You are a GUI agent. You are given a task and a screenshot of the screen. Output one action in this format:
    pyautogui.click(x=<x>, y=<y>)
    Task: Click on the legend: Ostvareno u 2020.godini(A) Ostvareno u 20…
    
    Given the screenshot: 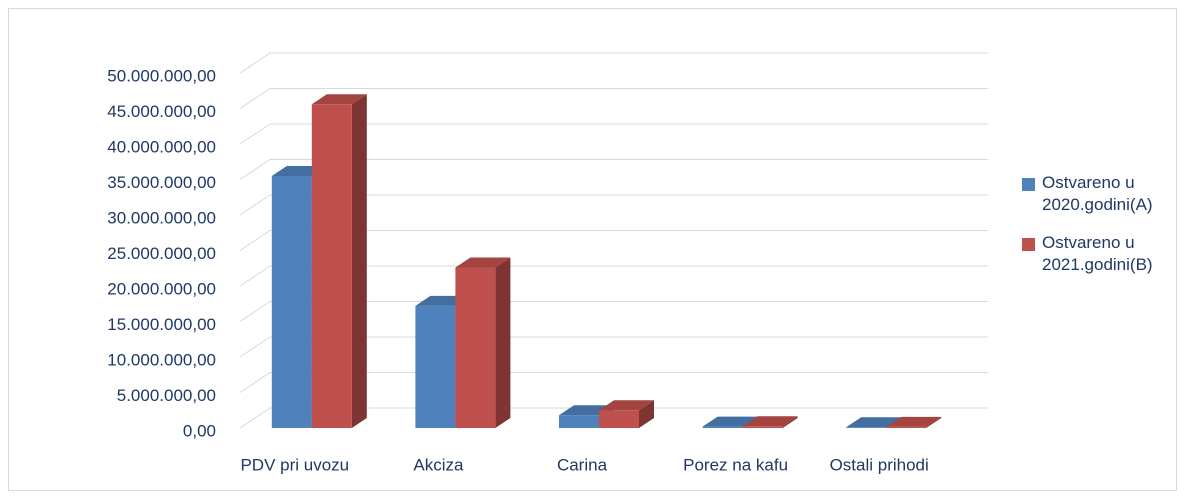 What is the action you would take?
    pyautogui.click(x=1102, y=232)
    